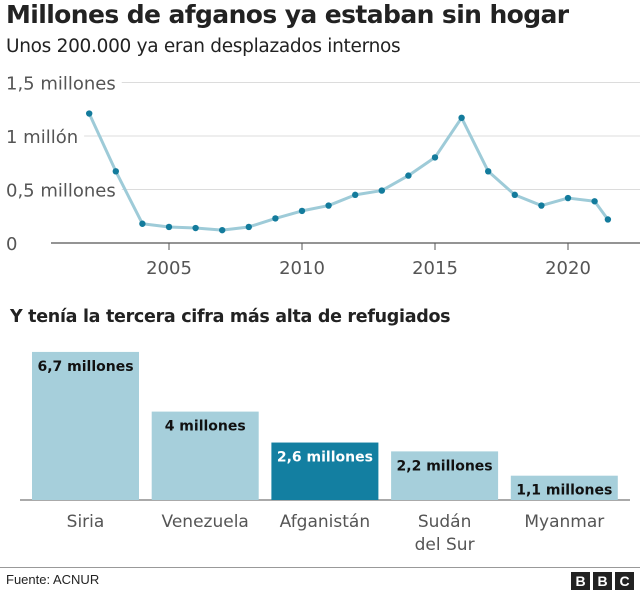  What do you see at coordinates (325, 458) in the screenshot?
I see `bar-data-label: 2,6 millones` at bounding box center [325, 458].